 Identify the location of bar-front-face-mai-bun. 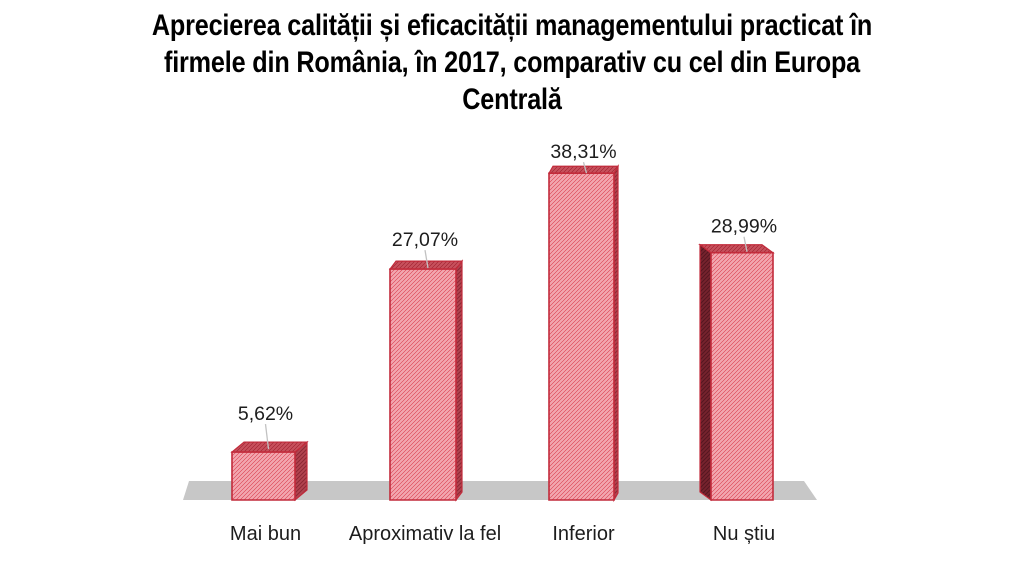
(263, 476).